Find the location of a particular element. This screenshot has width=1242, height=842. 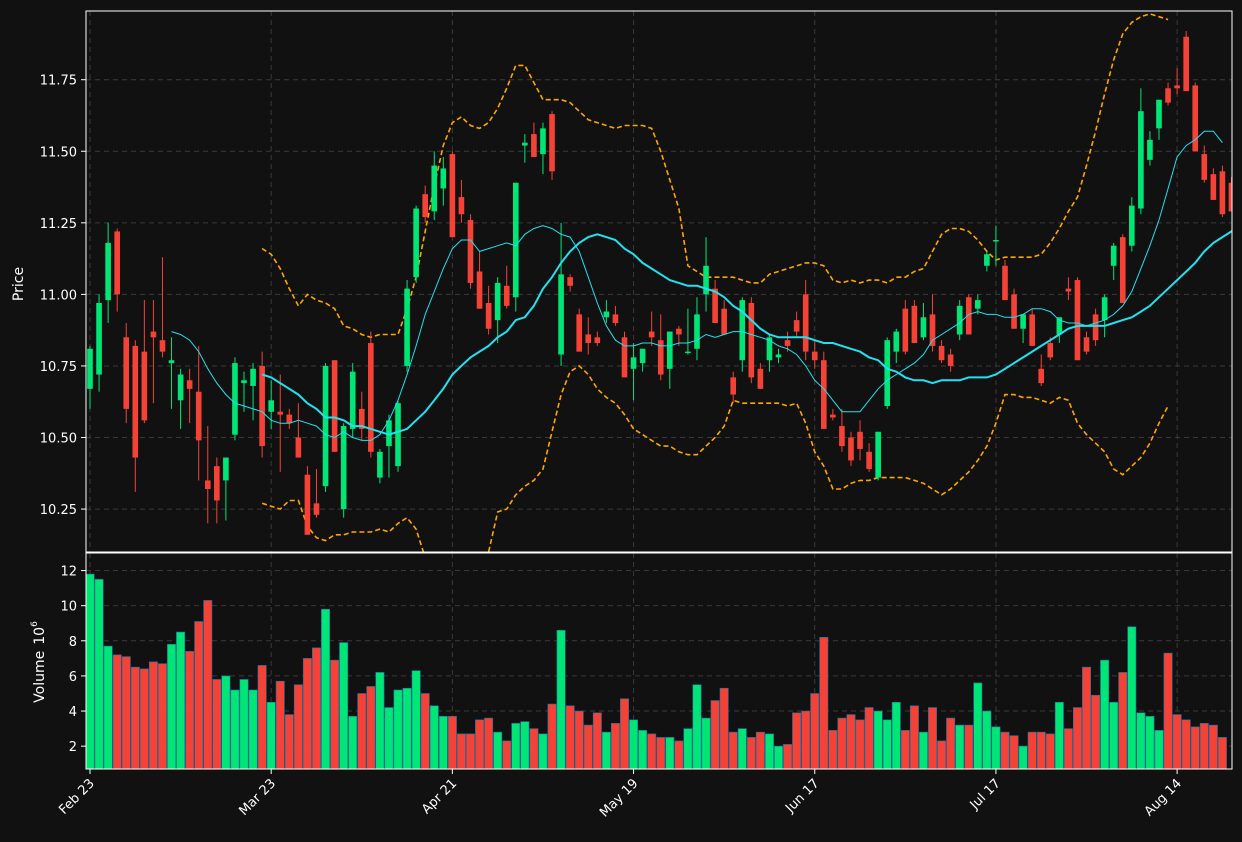

volume-axis-label: Volume 106 is located at coordinates (39, 662).